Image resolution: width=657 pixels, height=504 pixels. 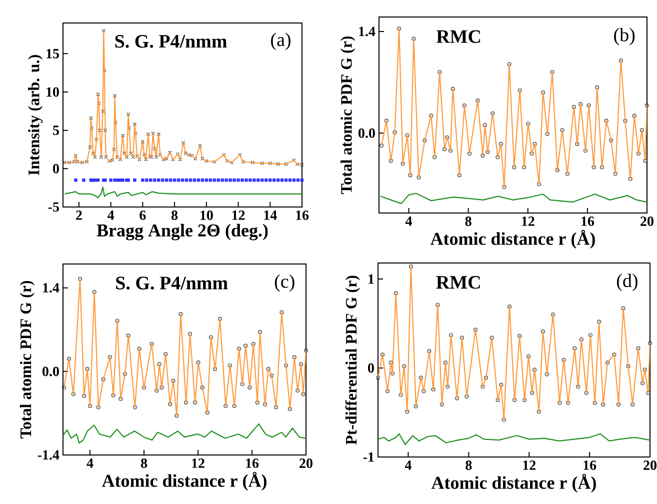 I want to click on y-tick-label: -1.4, so click(x=49, y=455).